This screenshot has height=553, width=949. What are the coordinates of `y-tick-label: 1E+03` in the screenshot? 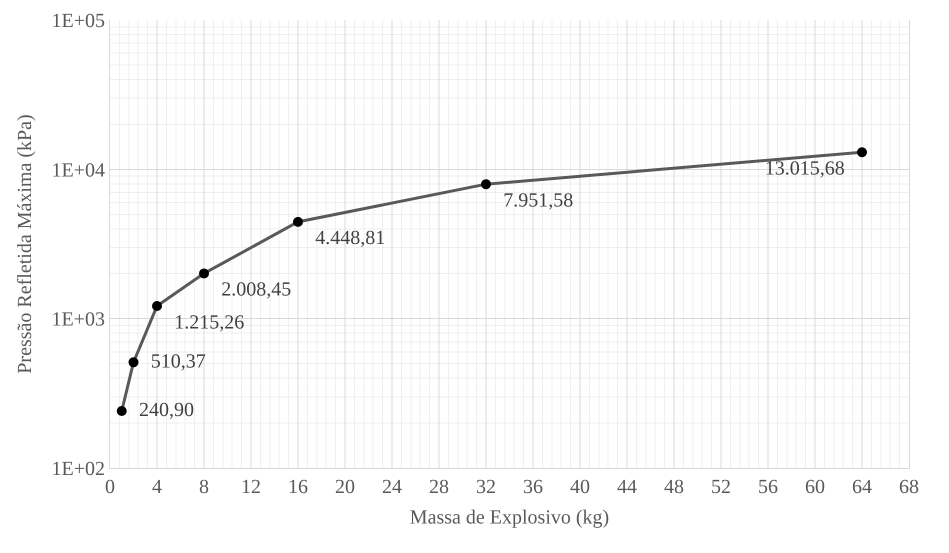 It's located at (78, 319).